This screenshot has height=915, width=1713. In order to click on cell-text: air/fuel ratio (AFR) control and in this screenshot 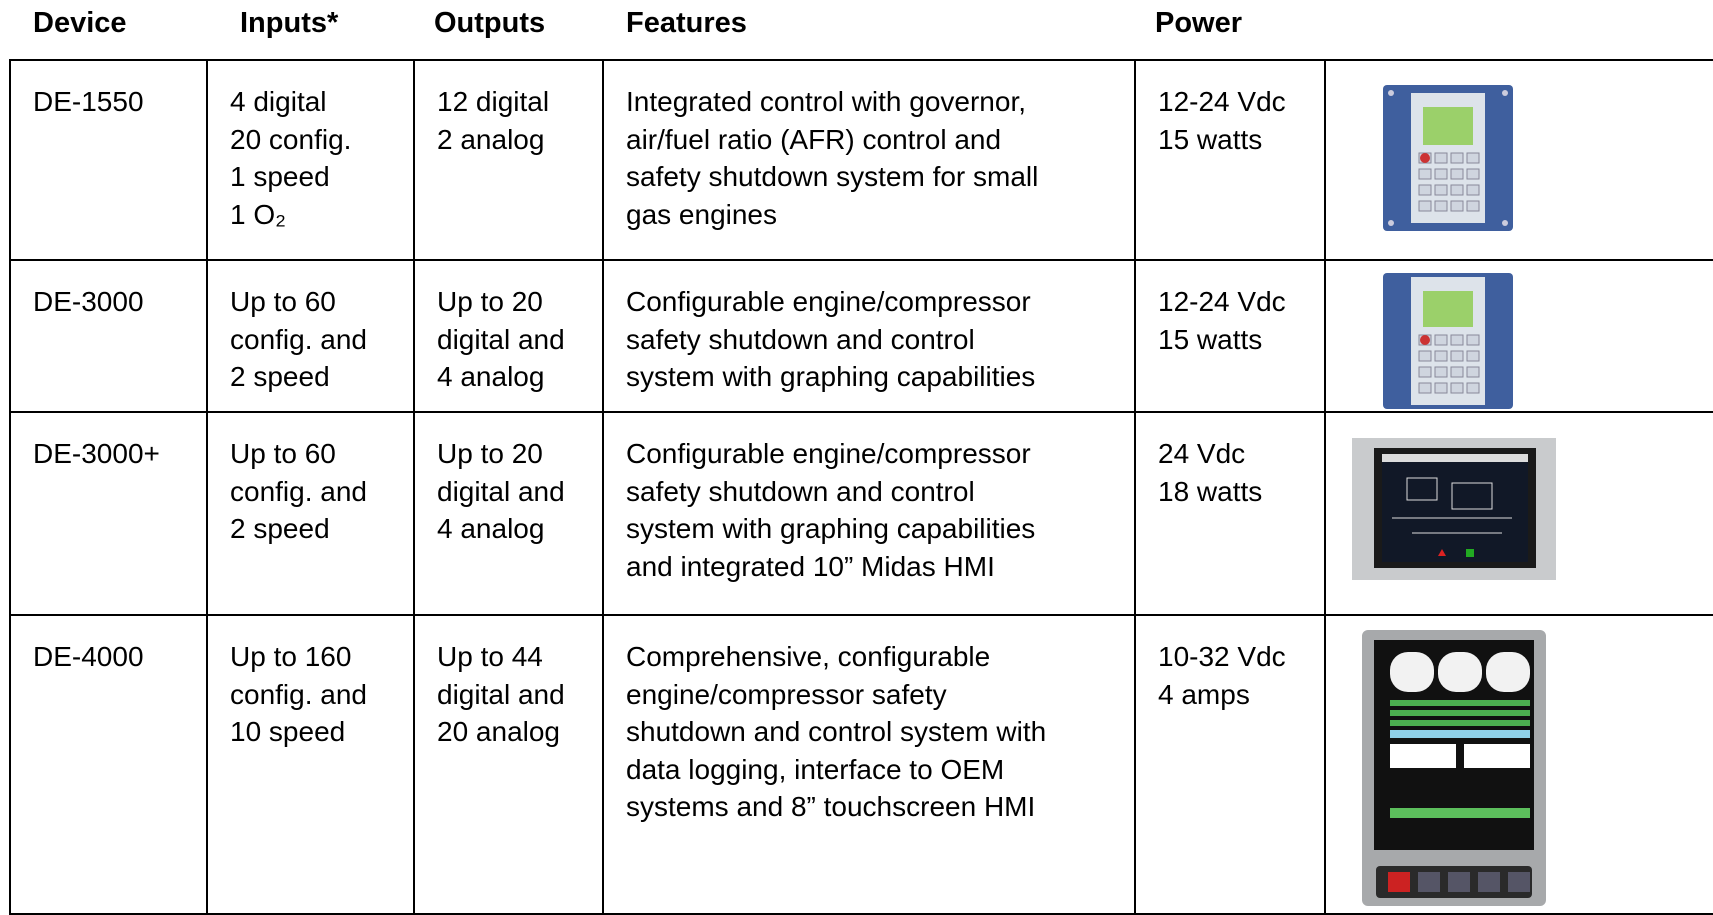, I will do `click(814, 139)`.